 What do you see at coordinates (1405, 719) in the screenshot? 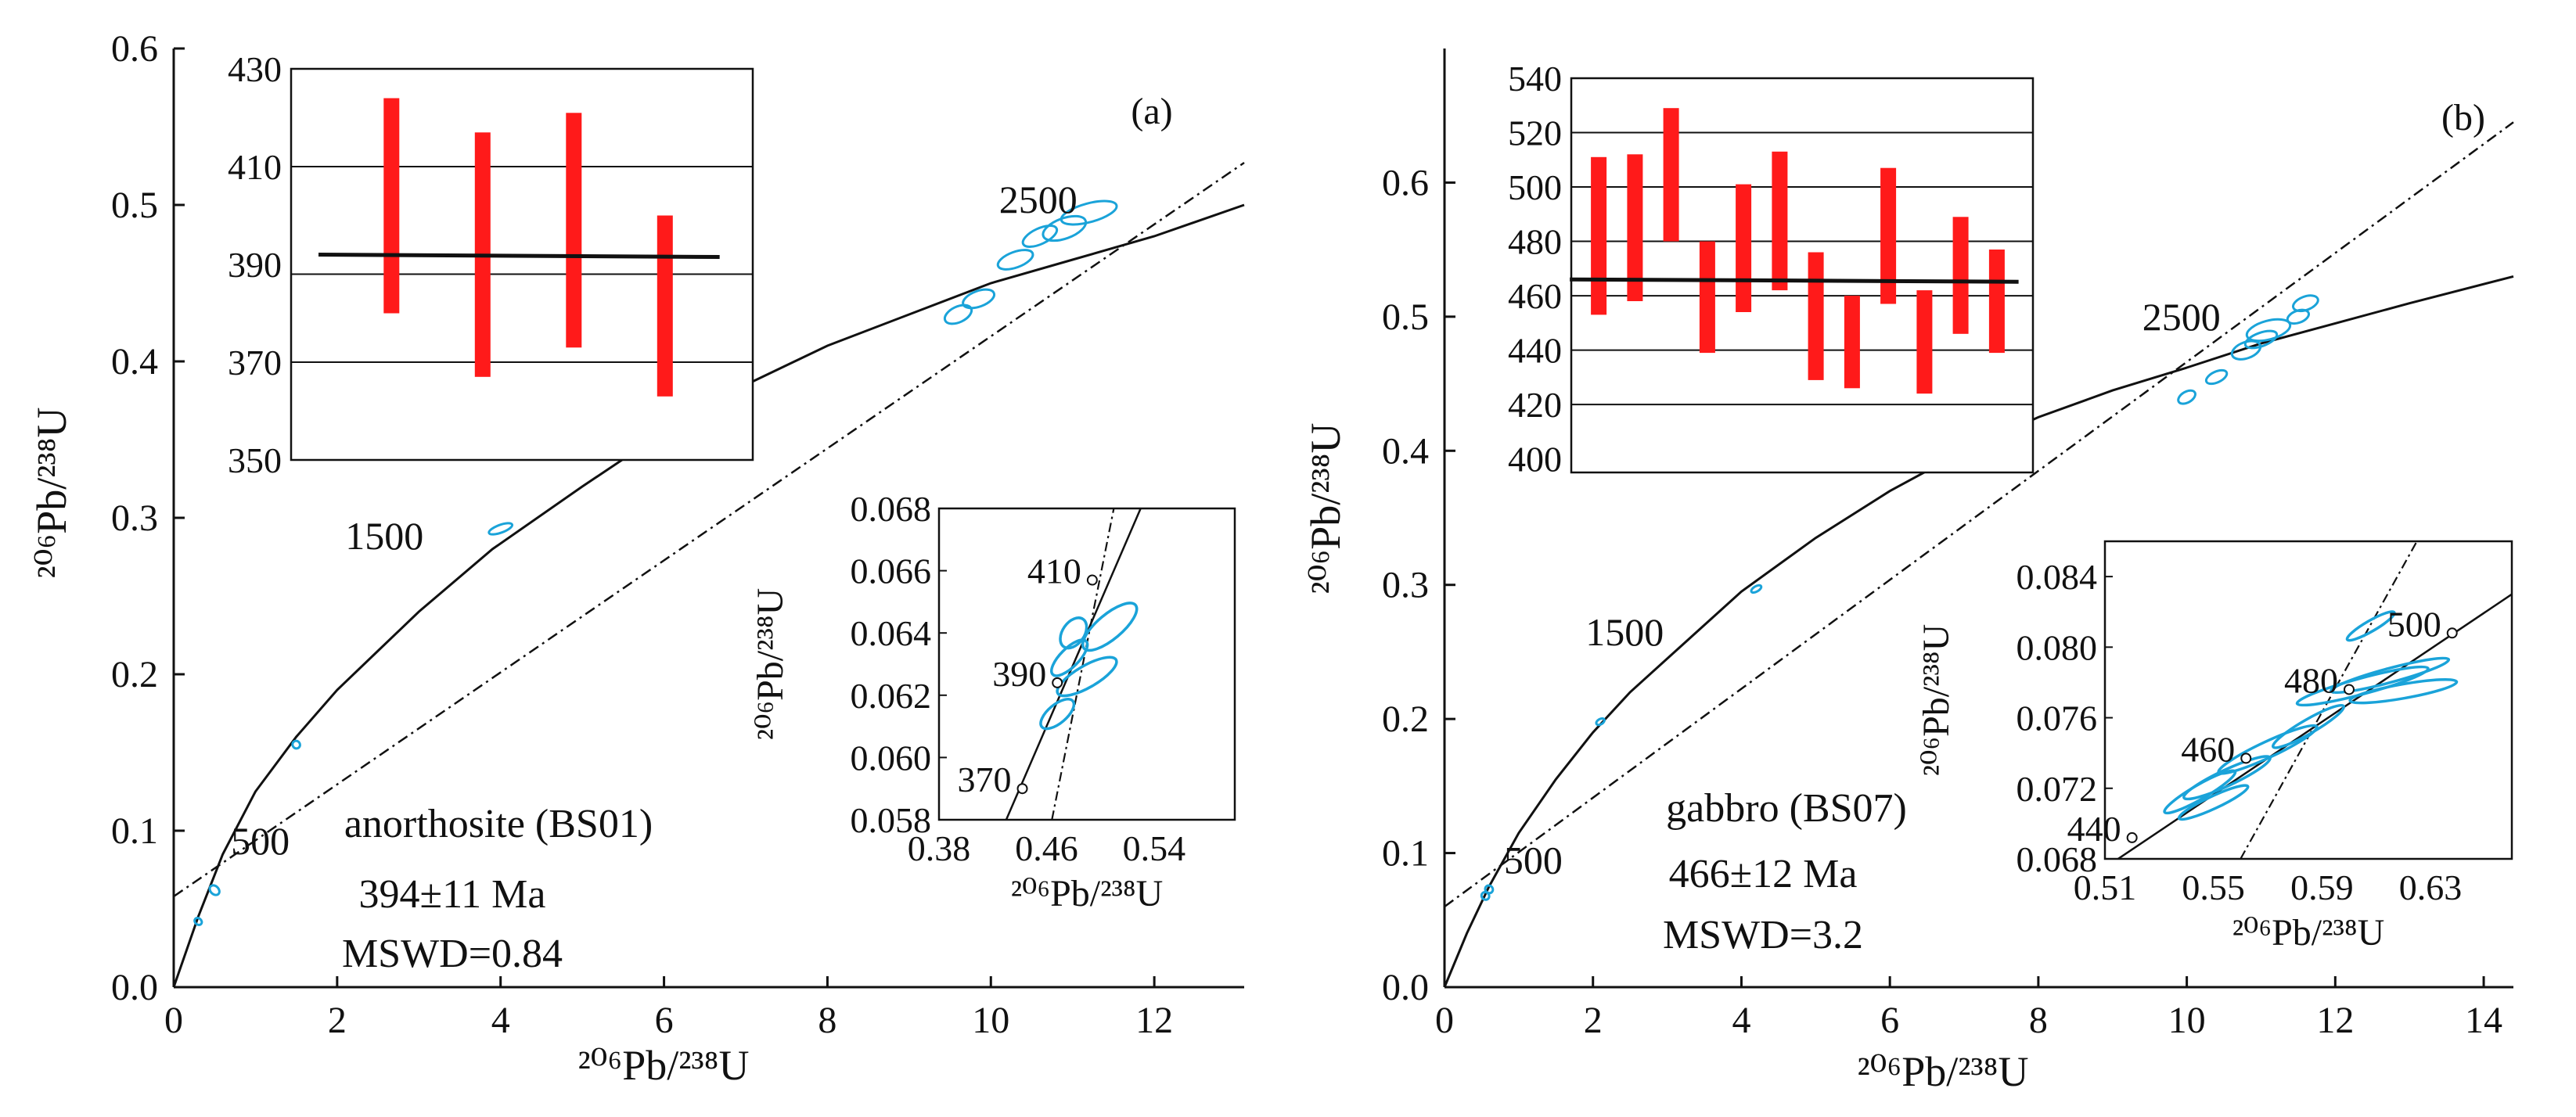
I see `panel-b-y-tick-label: 0.2` at bounding box center [1405, 719].